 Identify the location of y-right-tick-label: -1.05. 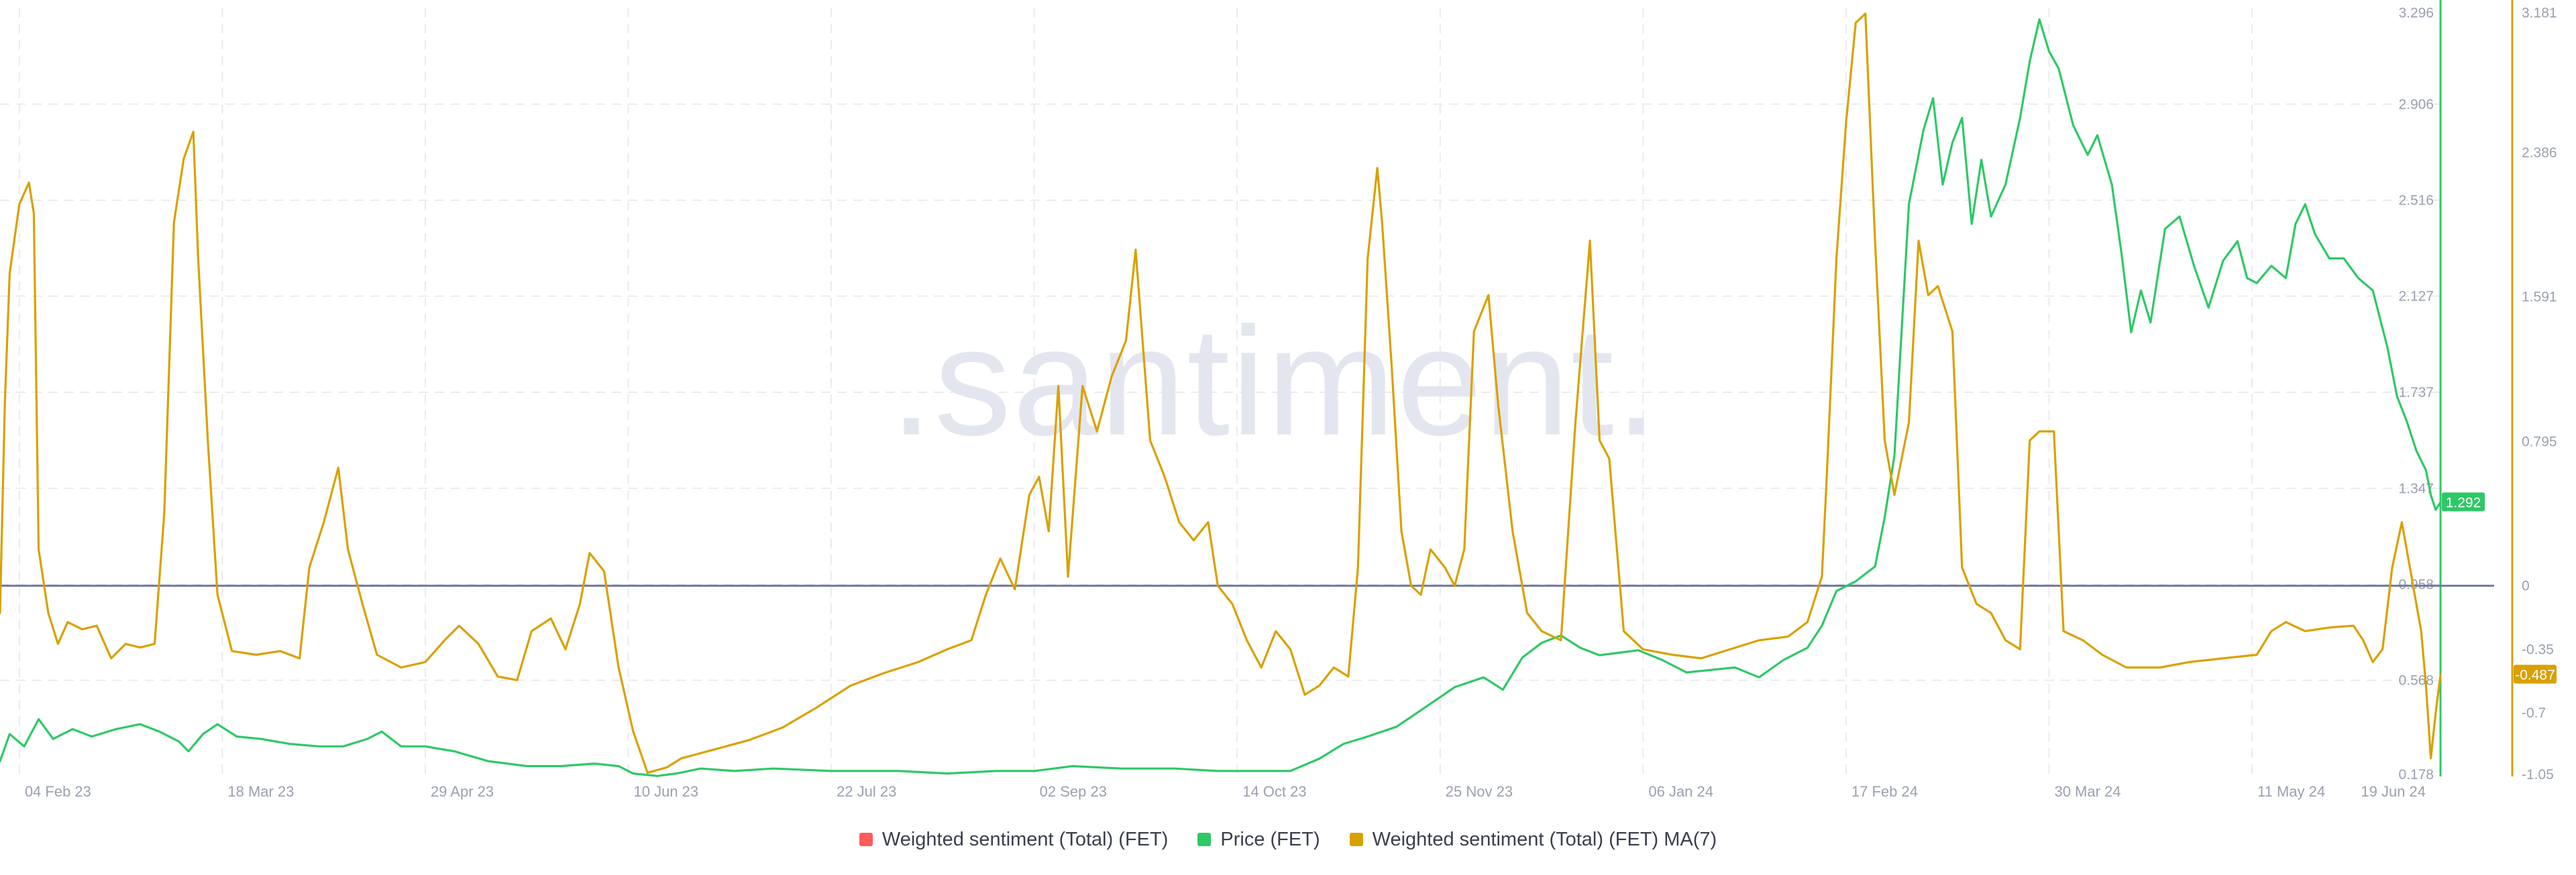
(2538, 774).